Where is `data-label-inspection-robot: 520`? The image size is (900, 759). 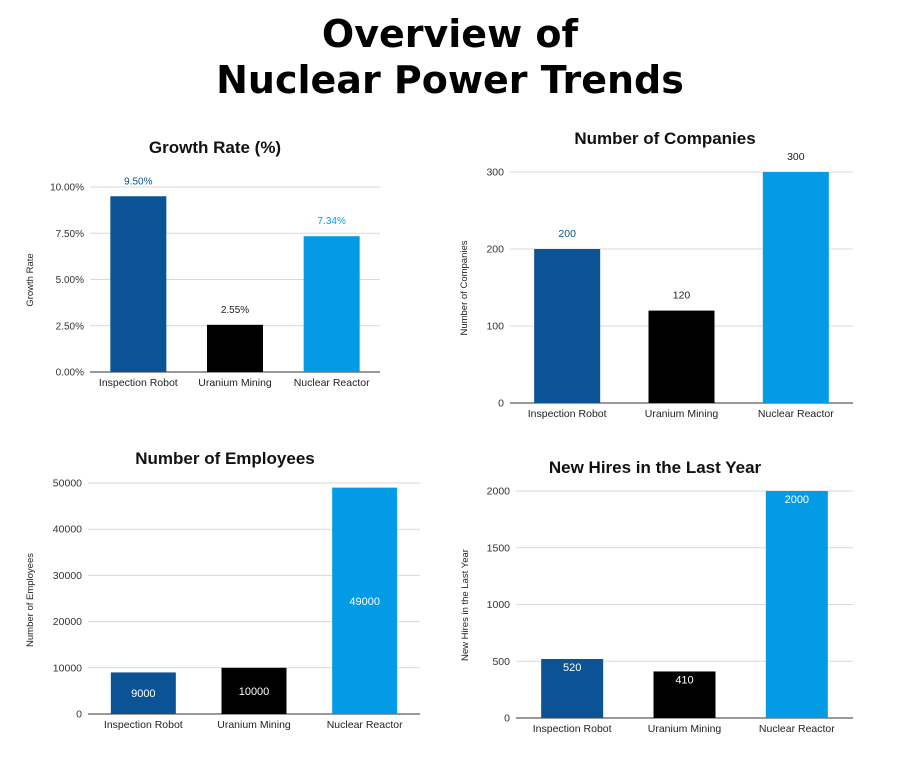 data-label-inspection-robot: 520 is located at coordinates (572, 668).